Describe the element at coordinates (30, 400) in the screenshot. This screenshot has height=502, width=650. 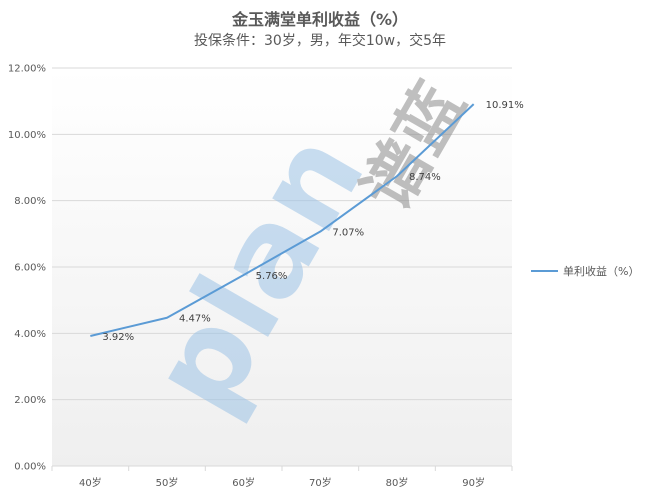
I see `y-tick-label: 2.00%` at that location.